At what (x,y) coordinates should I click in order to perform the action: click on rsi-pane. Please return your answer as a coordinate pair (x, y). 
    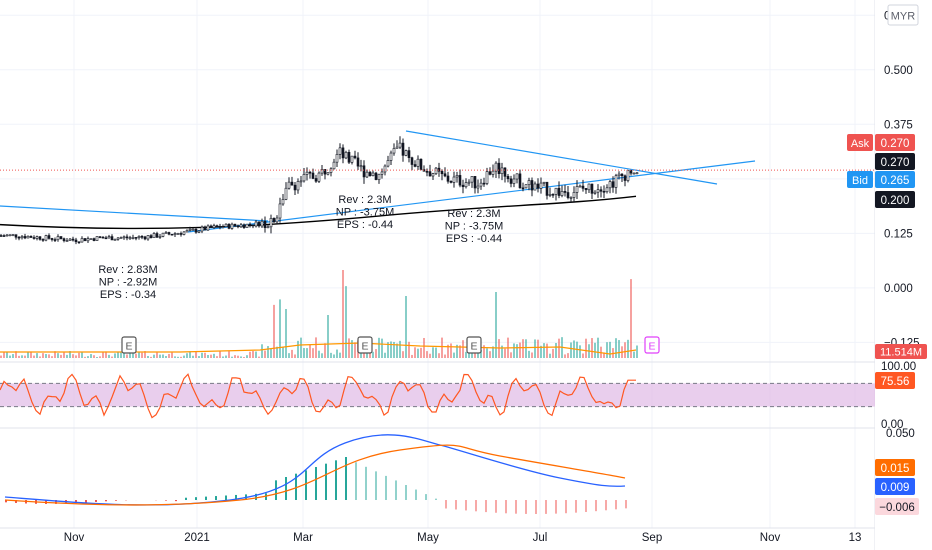
    Looking at the image, I should click on (437, 396).